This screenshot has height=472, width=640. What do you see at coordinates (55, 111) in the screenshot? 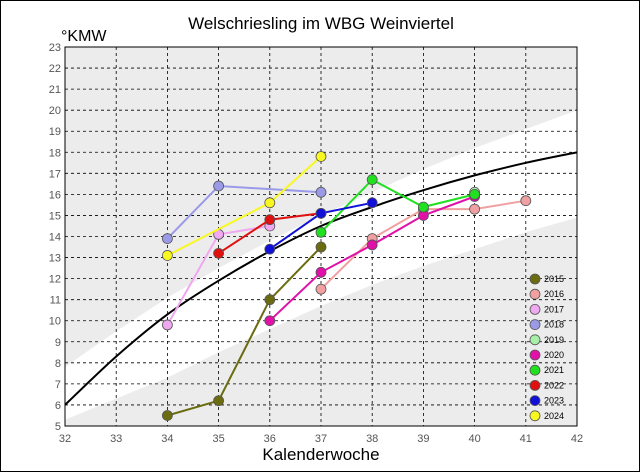
I see `y-tick-label: 20` at bounding box center [55, 111].